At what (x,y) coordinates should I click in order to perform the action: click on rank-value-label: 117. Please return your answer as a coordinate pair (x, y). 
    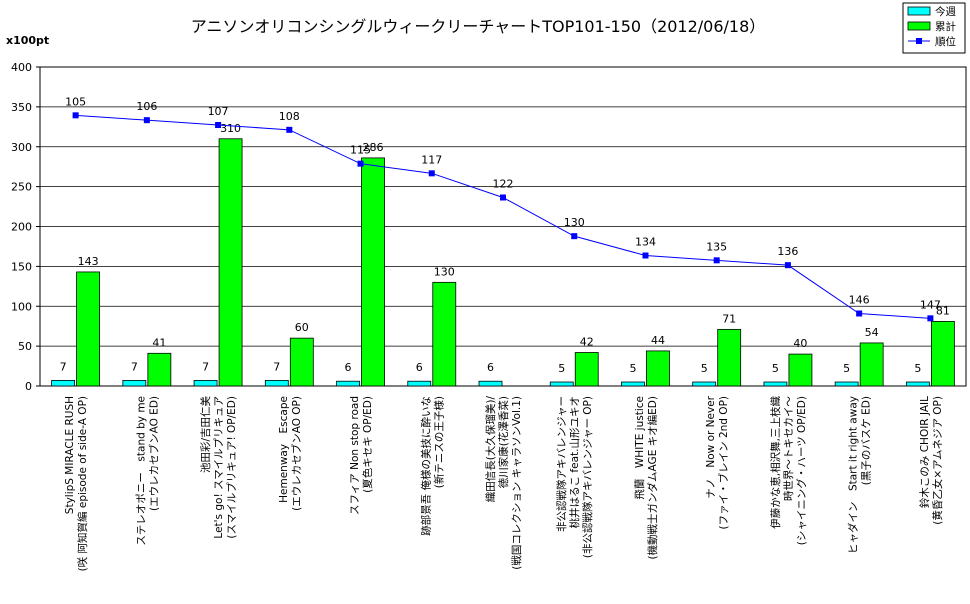
    Looking at the image, I should click on (431, 159).